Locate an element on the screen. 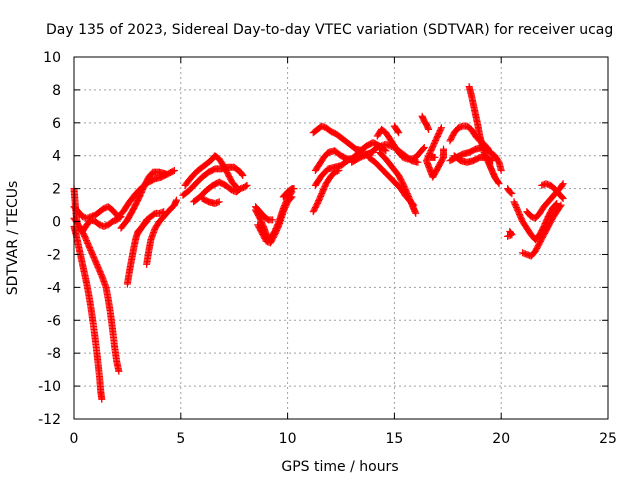  y-tick-label: -2 is located at coordinates (54, 255).